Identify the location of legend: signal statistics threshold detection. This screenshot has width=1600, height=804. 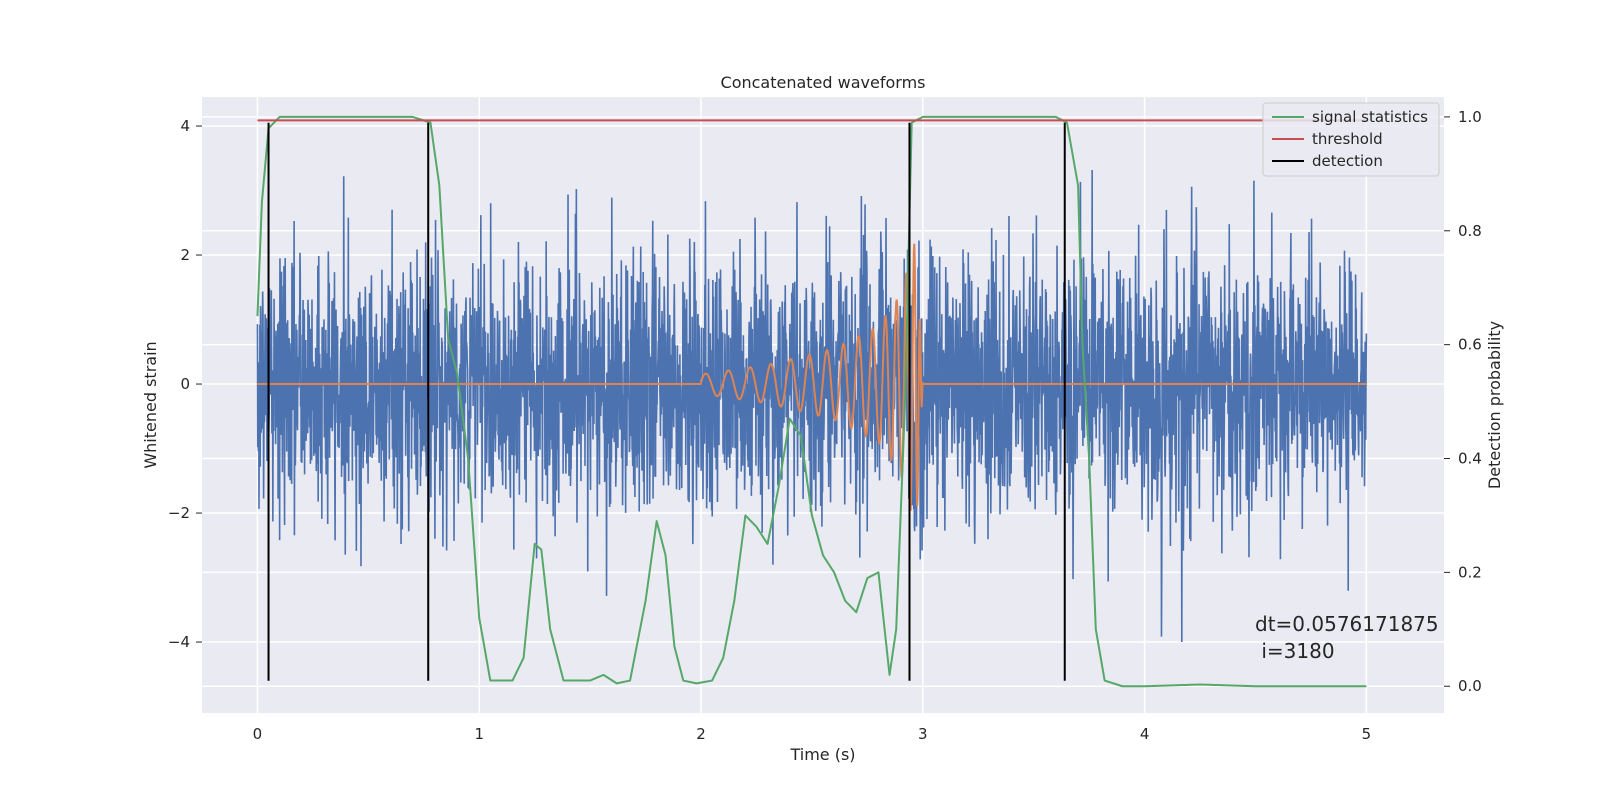
(1351, 139).